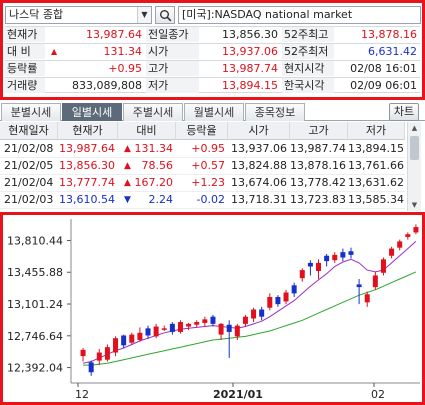 The height and width of the screenshot is (405, 425). I want to click on quote-label: 현지시각, so click(308, 68).